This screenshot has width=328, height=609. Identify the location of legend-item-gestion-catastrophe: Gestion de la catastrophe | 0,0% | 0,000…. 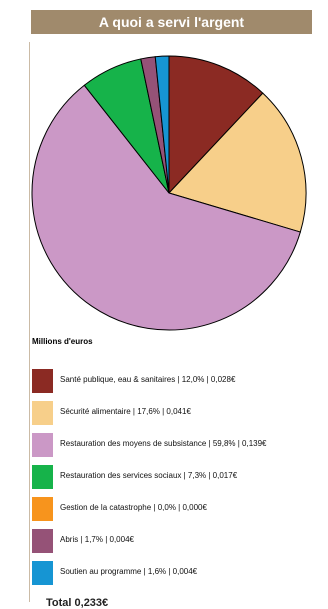
(180, 510).